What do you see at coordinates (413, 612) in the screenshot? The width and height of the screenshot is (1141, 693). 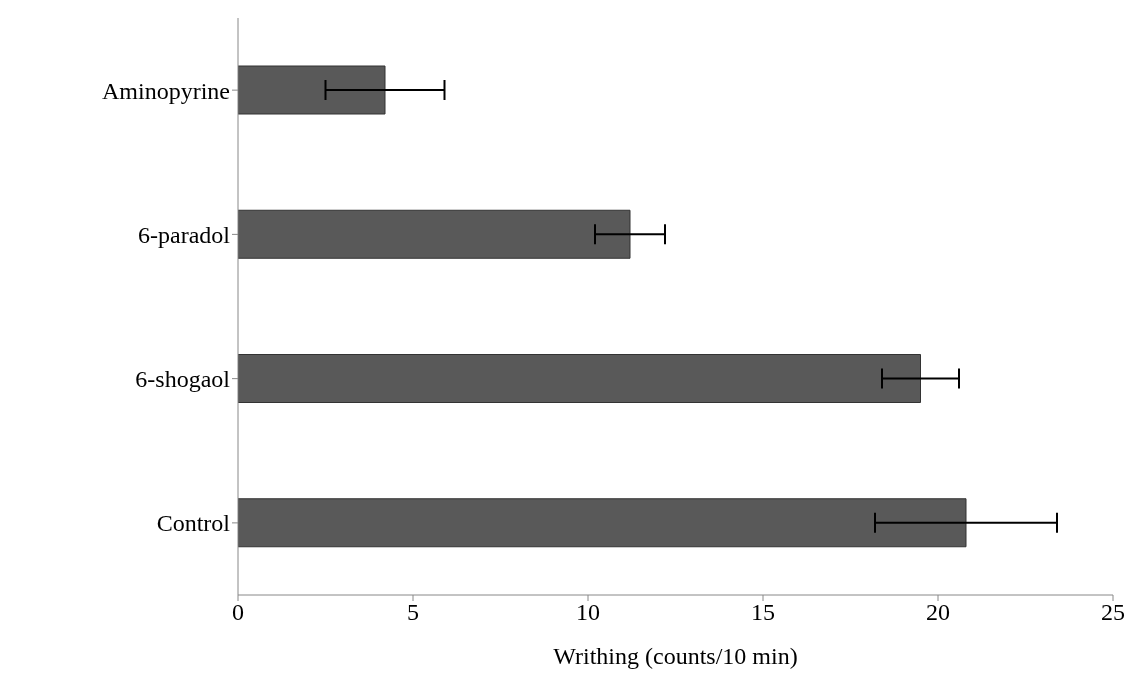 I see `x-tick-label: 5` at bounding box center [413, 612].